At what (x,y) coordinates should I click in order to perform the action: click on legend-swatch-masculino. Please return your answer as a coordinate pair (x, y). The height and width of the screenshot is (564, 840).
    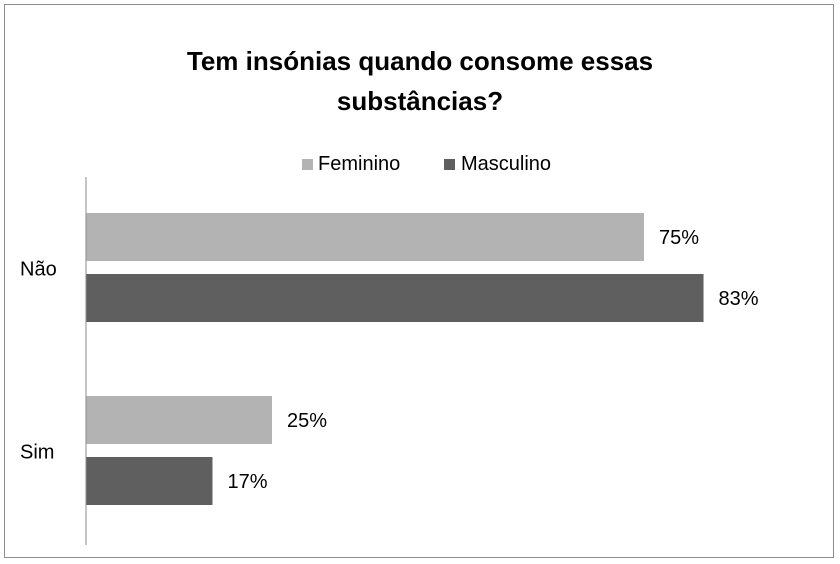
    Looking at the image, I should click on (449, 164).